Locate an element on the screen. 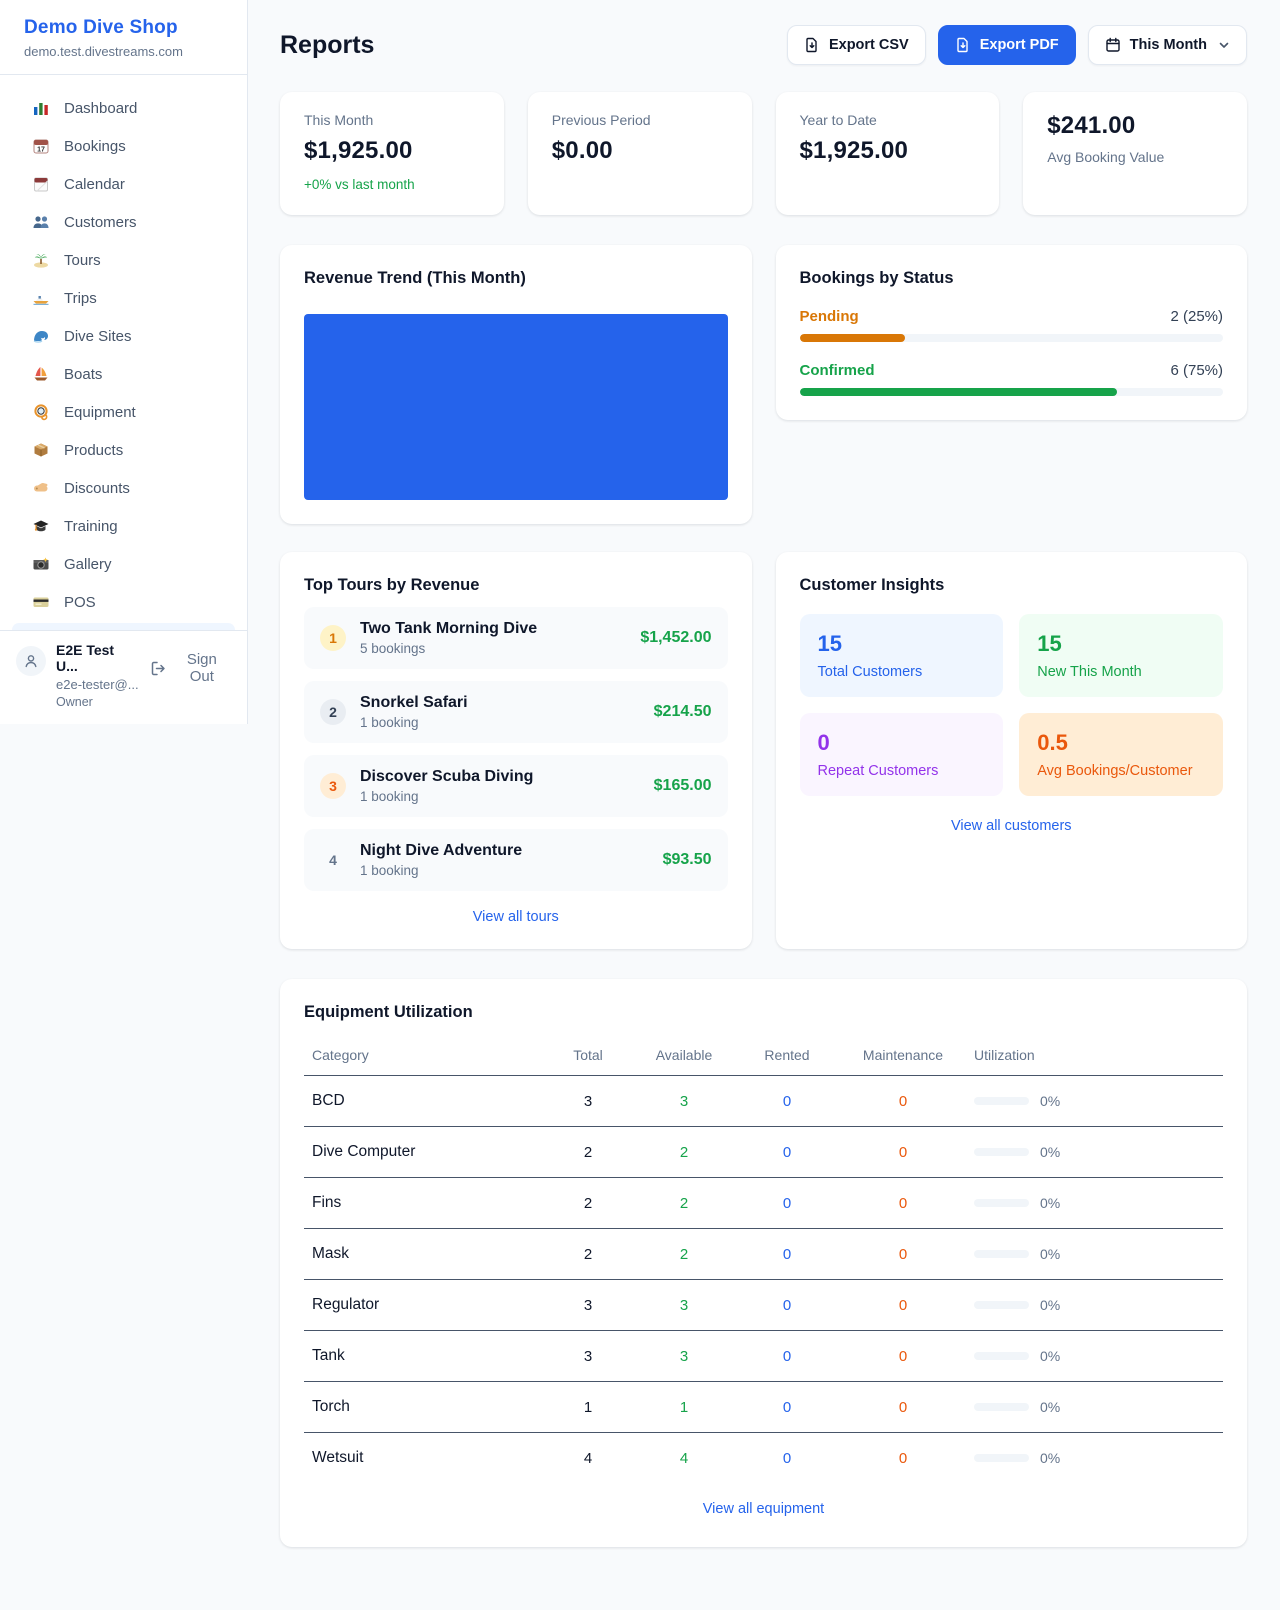 This screenshot has width=1280, height=1610. sign-out-icon is located at coordinates (158, 668).